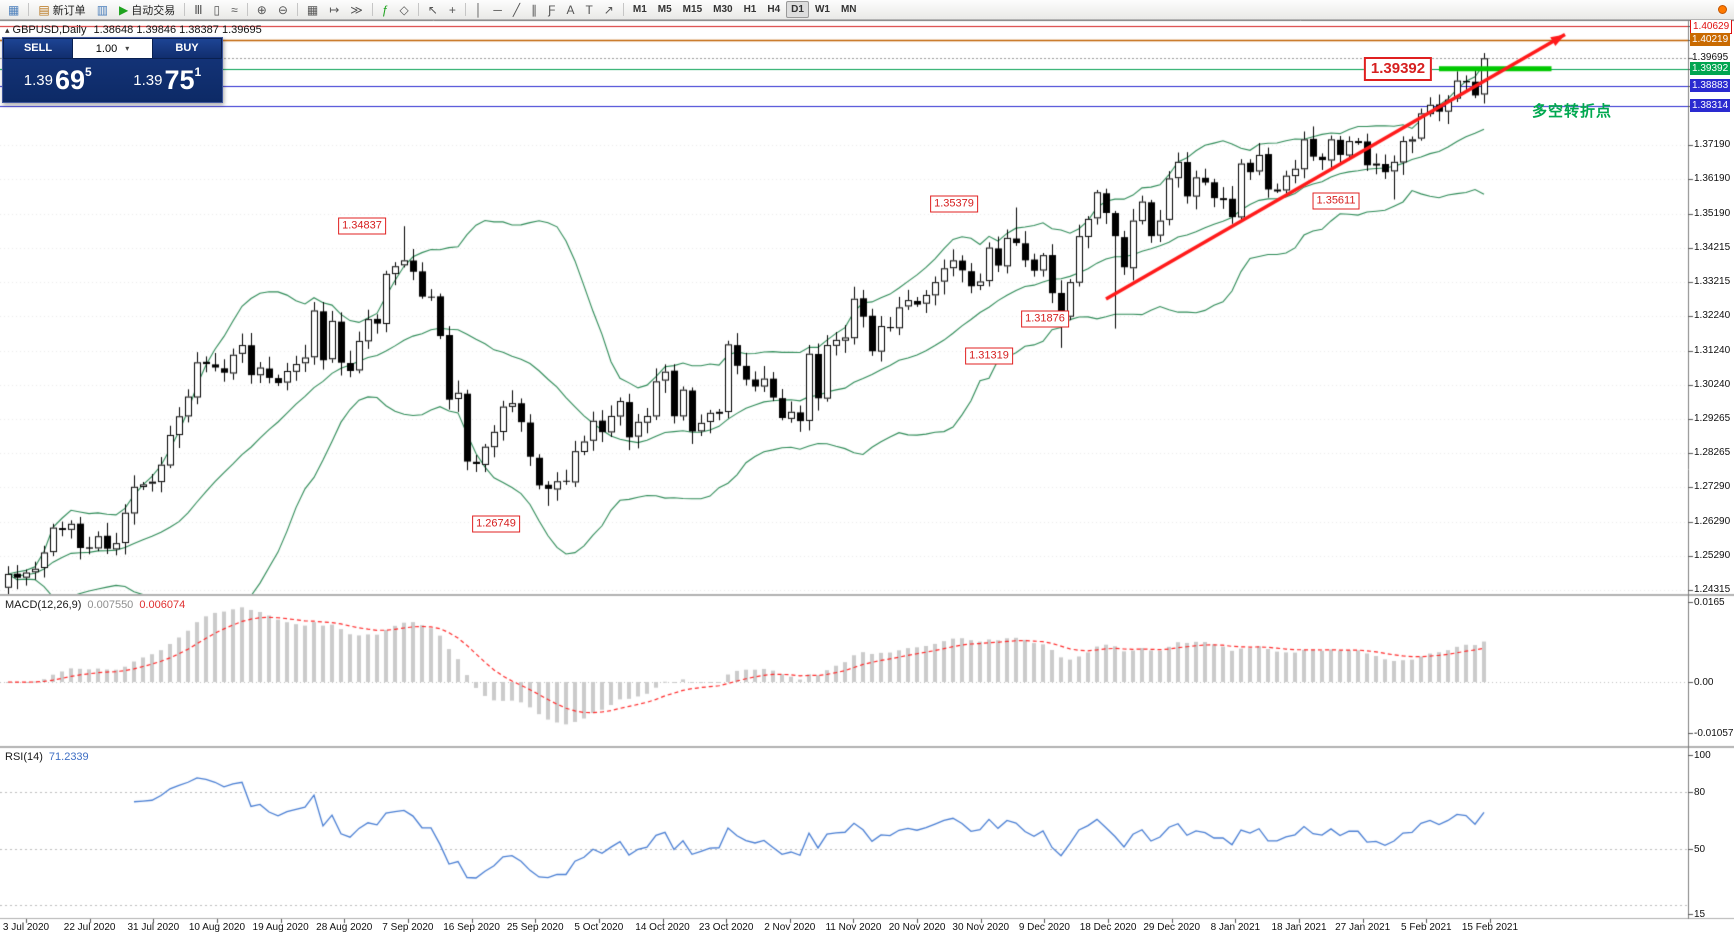  What do you see at coordinates (124, 9) in the screenshot?
I see `autotrading-icon: ▶` at bounding box center [124, 9].